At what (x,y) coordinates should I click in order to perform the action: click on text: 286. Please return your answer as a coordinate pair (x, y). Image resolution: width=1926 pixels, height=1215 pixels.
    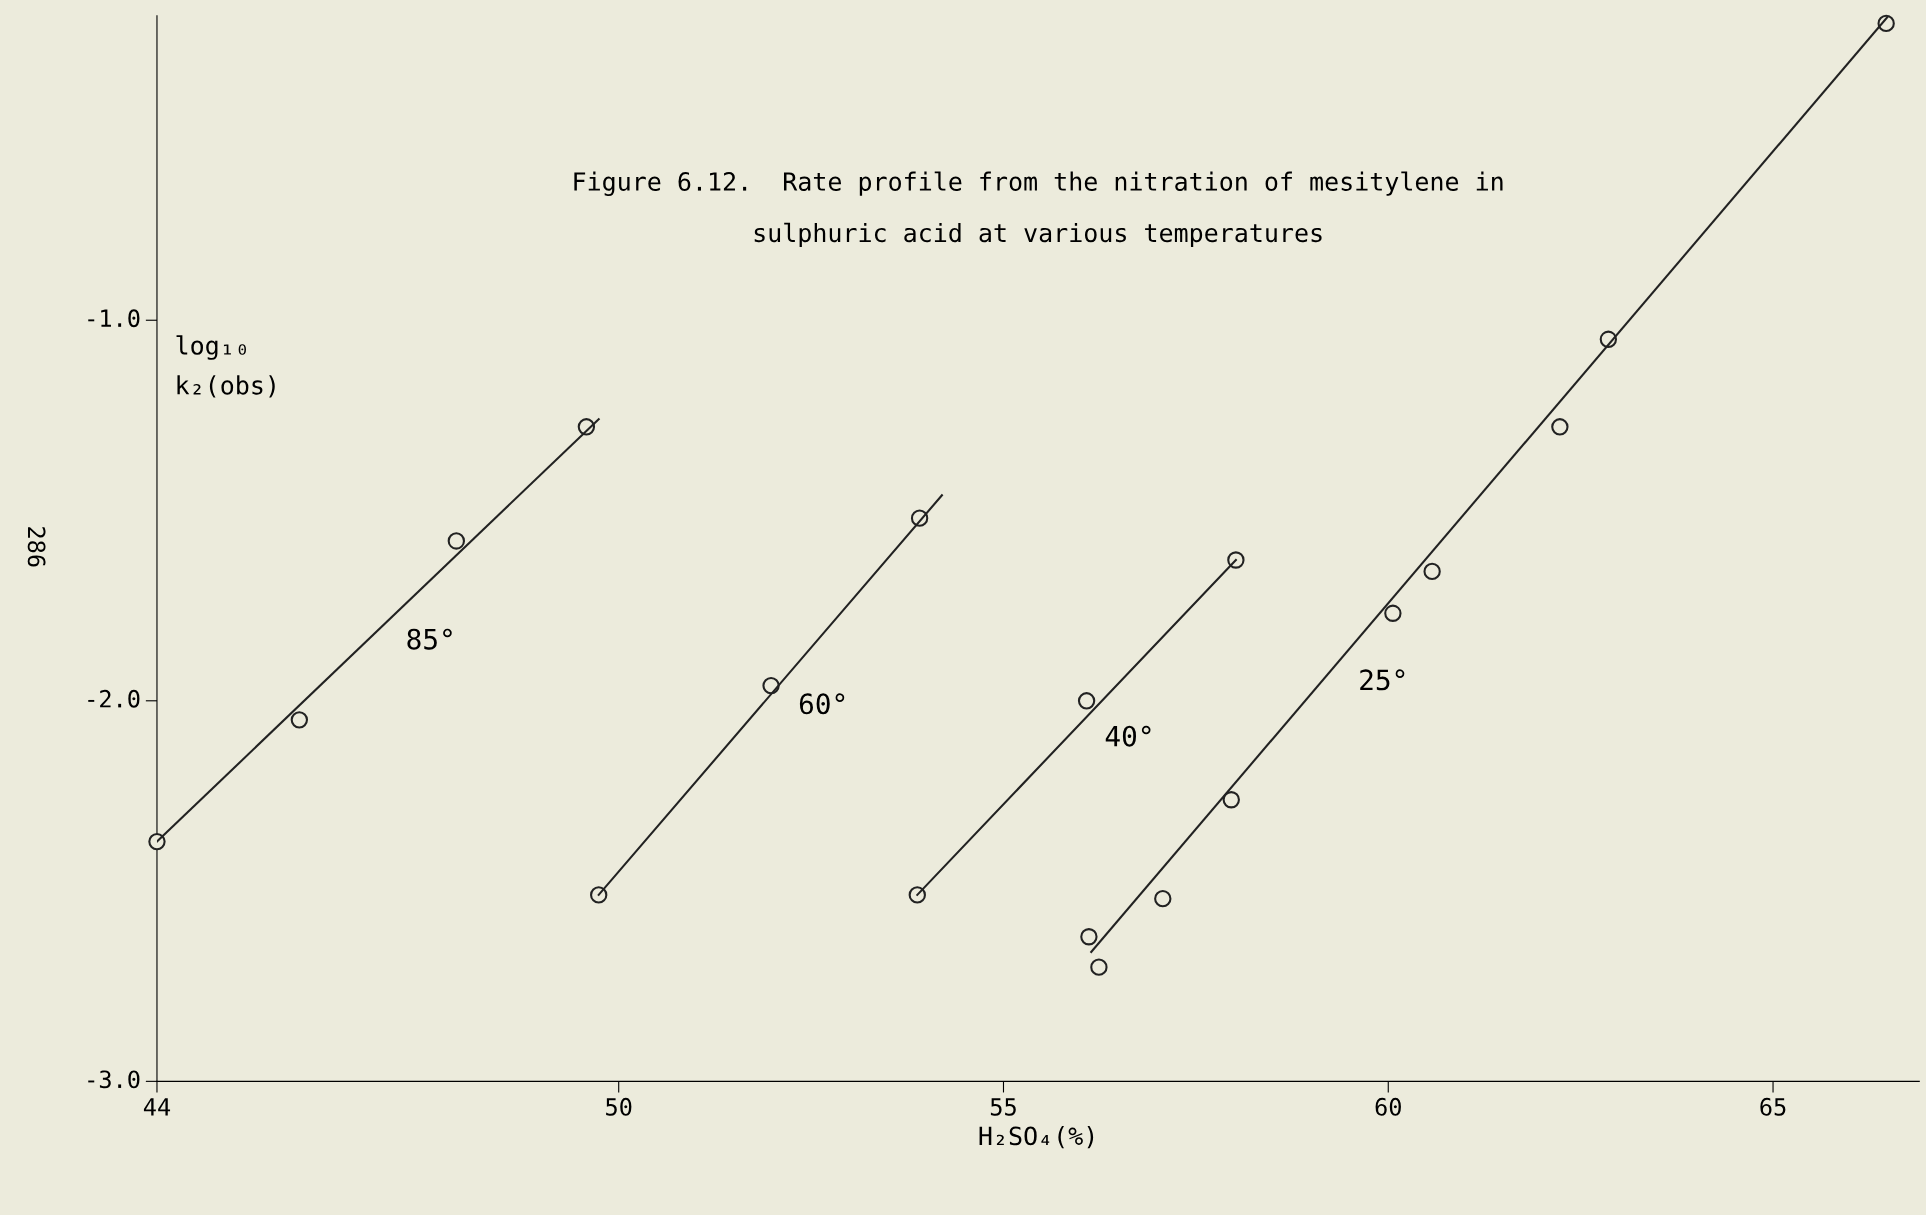
    Looking at the image, I should click on (36, 547).